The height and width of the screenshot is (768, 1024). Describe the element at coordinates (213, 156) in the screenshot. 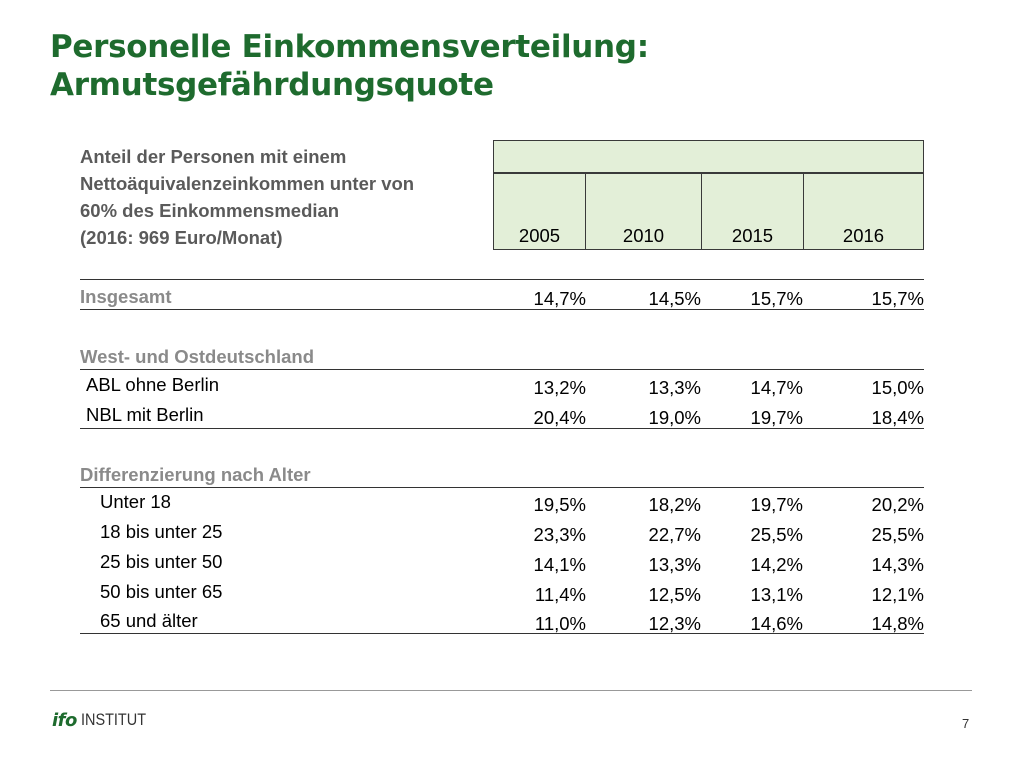

I see `header-label-line: Anteil der Personen mit einem` at that location.